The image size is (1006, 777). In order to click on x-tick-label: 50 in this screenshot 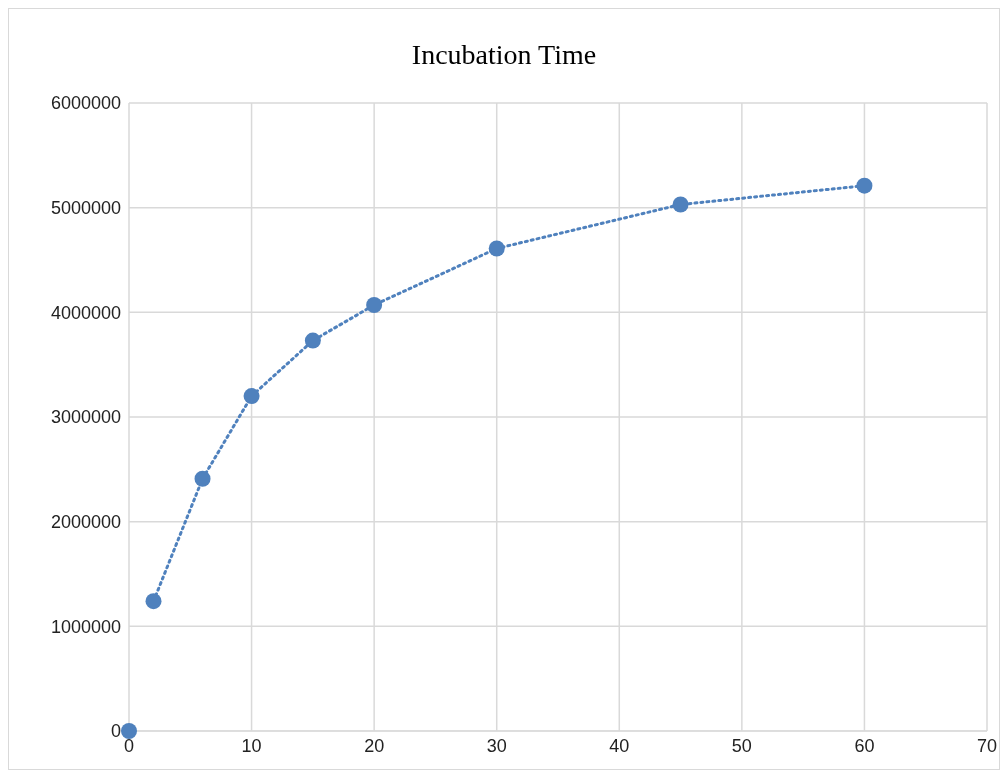, I will do `click(741, 745)`.